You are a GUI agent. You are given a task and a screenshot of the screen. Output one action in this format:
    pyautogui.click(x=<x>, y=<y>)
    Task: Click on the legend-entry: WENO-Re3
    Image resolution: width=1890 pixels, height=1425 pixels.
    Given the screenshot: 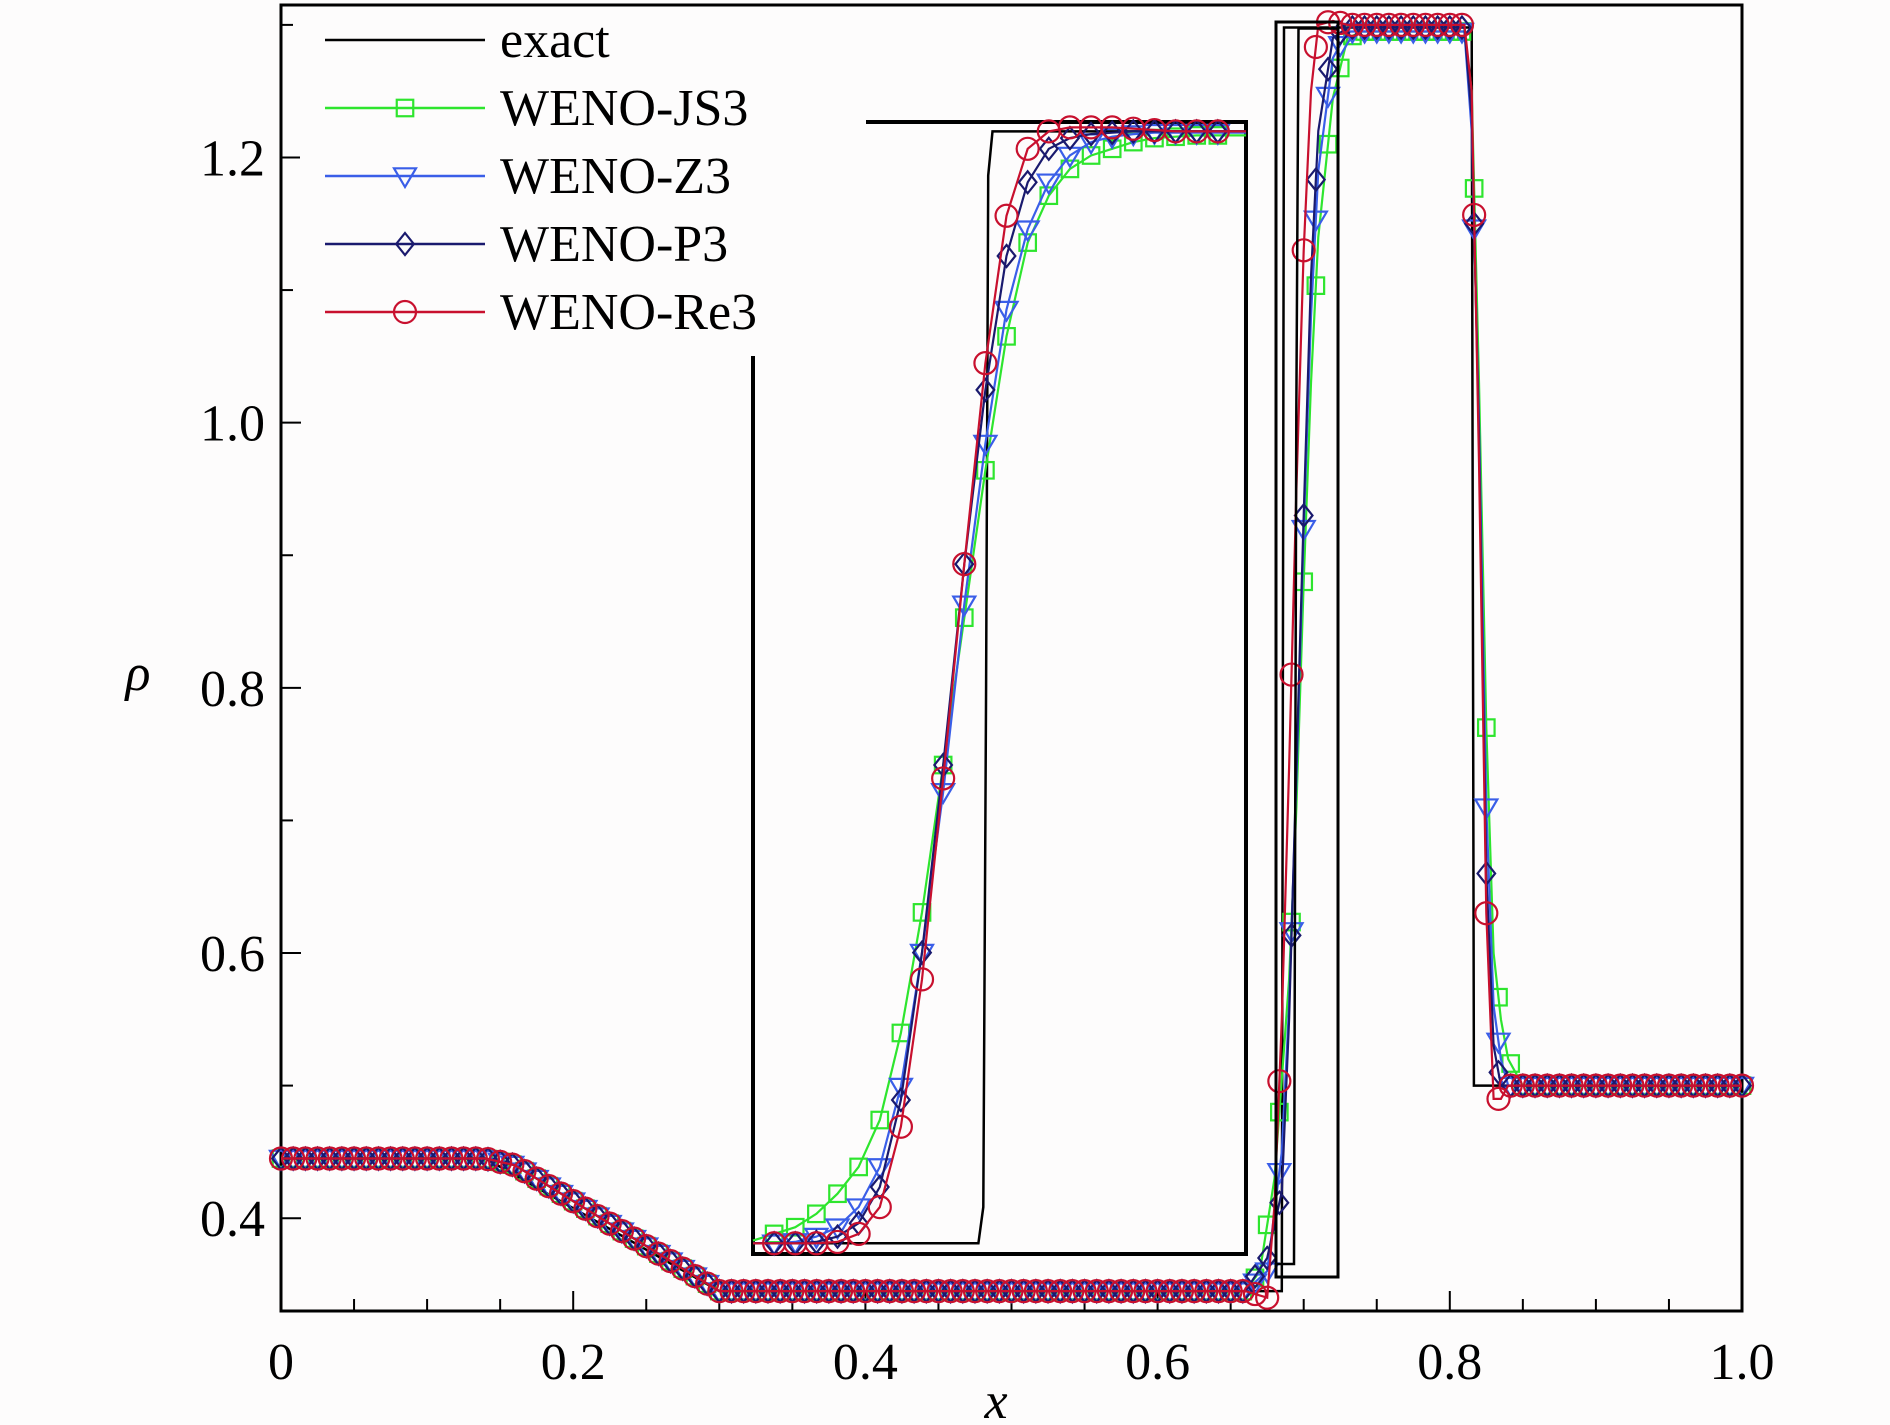 What is the action you would take?
    pyautogui.click(x=541, y=312)
    